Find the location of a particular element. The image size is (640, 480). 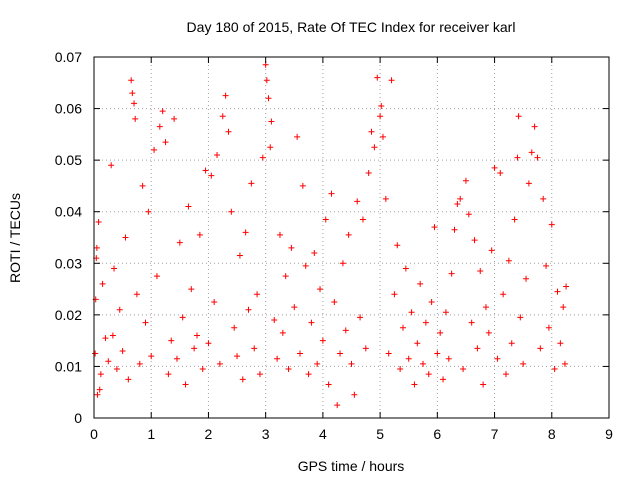

x-tick-label: 5 is located at coordinates (380, 434).